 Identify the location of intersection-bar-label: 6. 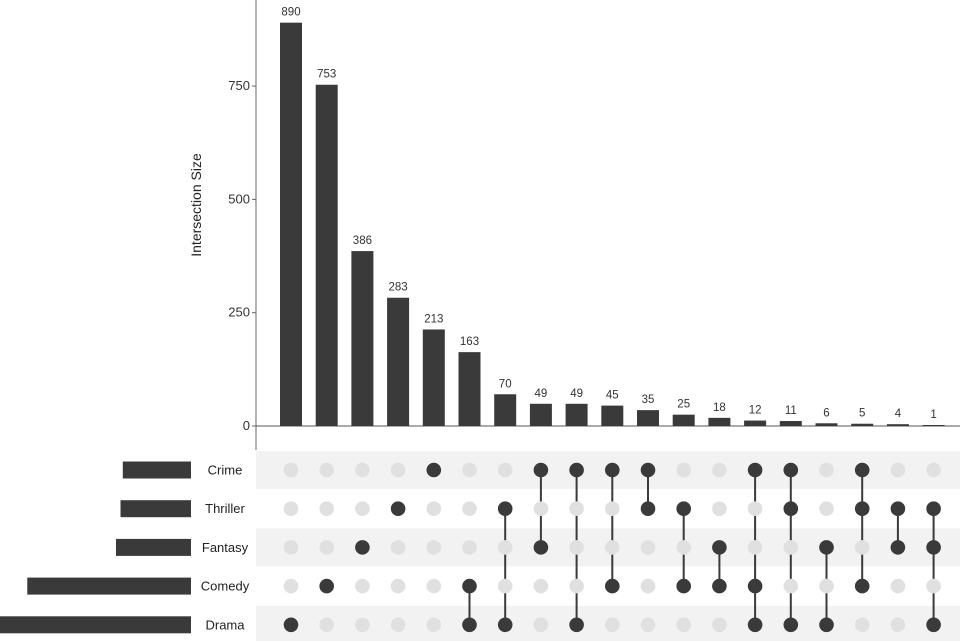
(826, 413).